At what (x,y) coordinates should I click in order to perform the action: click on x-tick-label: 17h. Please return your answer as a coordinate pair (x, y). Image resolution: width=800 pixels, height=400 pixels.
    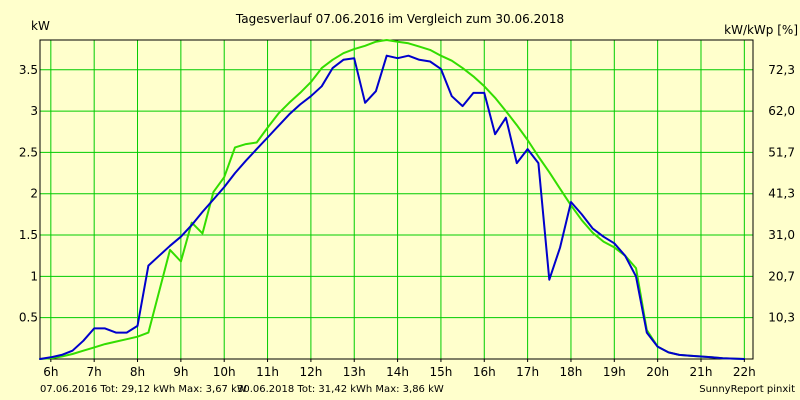
    Looking at the image, I should click on (527, 372).